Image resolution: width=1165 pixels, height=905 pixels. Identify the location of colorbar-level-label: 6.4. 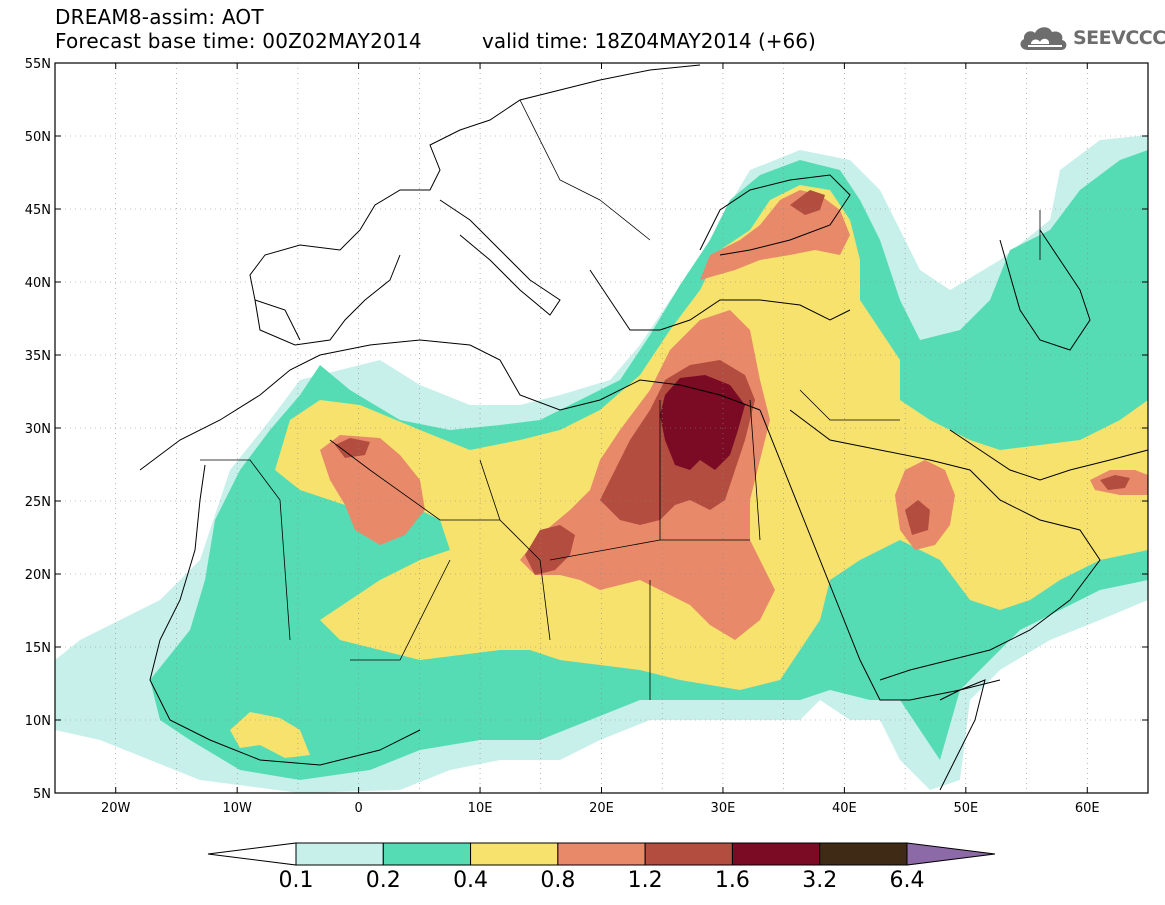
(907, 880).